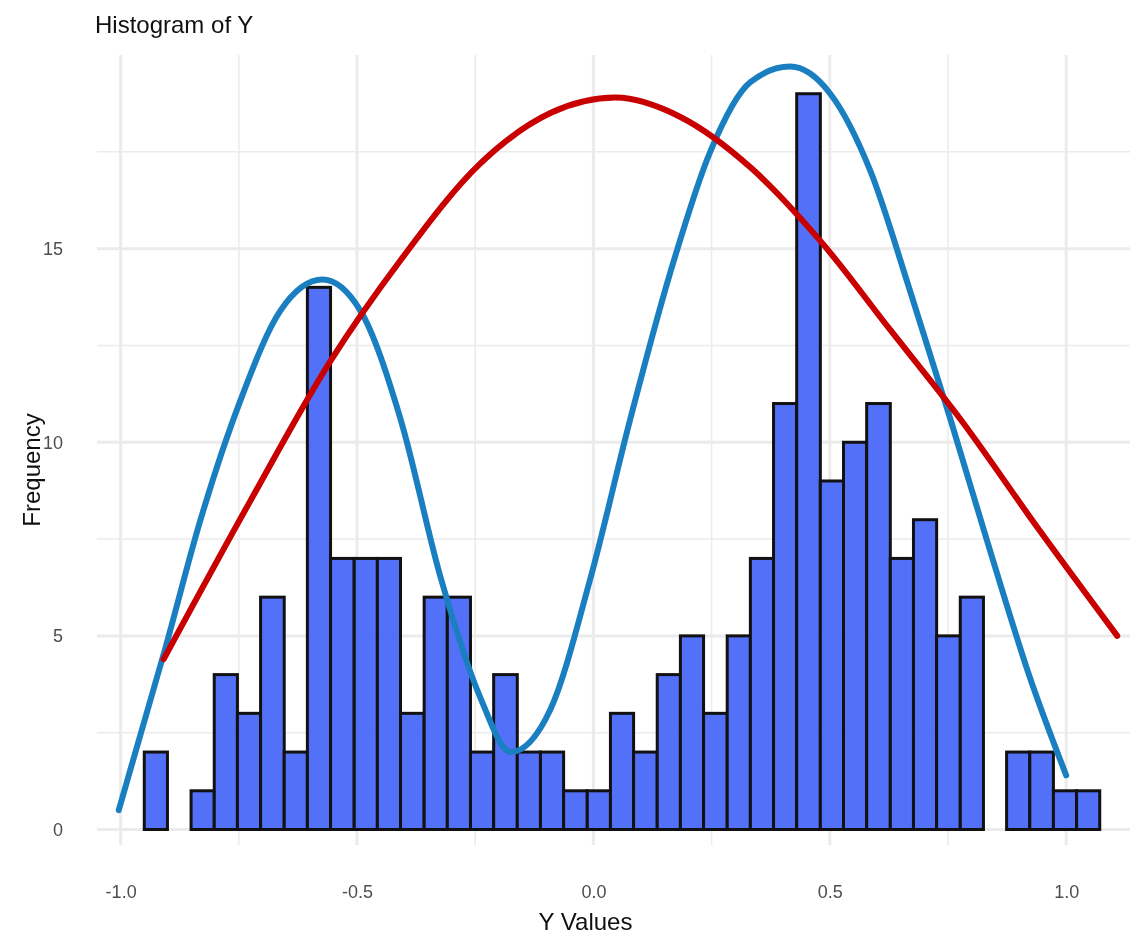  Describe the element at coordinates (585, 921) in the screenshot. I see `x-axis-title: Y Values` at that location.